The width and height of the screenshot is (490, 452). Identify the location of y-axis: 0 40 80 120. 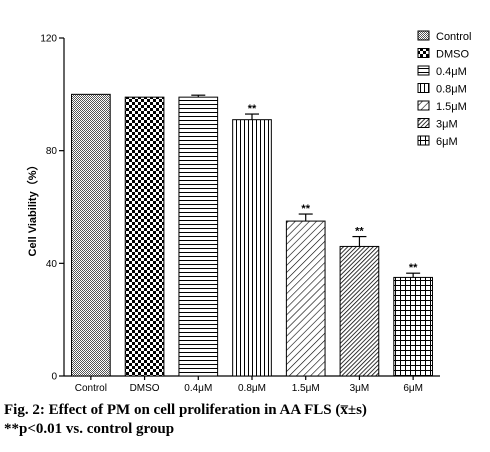
(52, 208).